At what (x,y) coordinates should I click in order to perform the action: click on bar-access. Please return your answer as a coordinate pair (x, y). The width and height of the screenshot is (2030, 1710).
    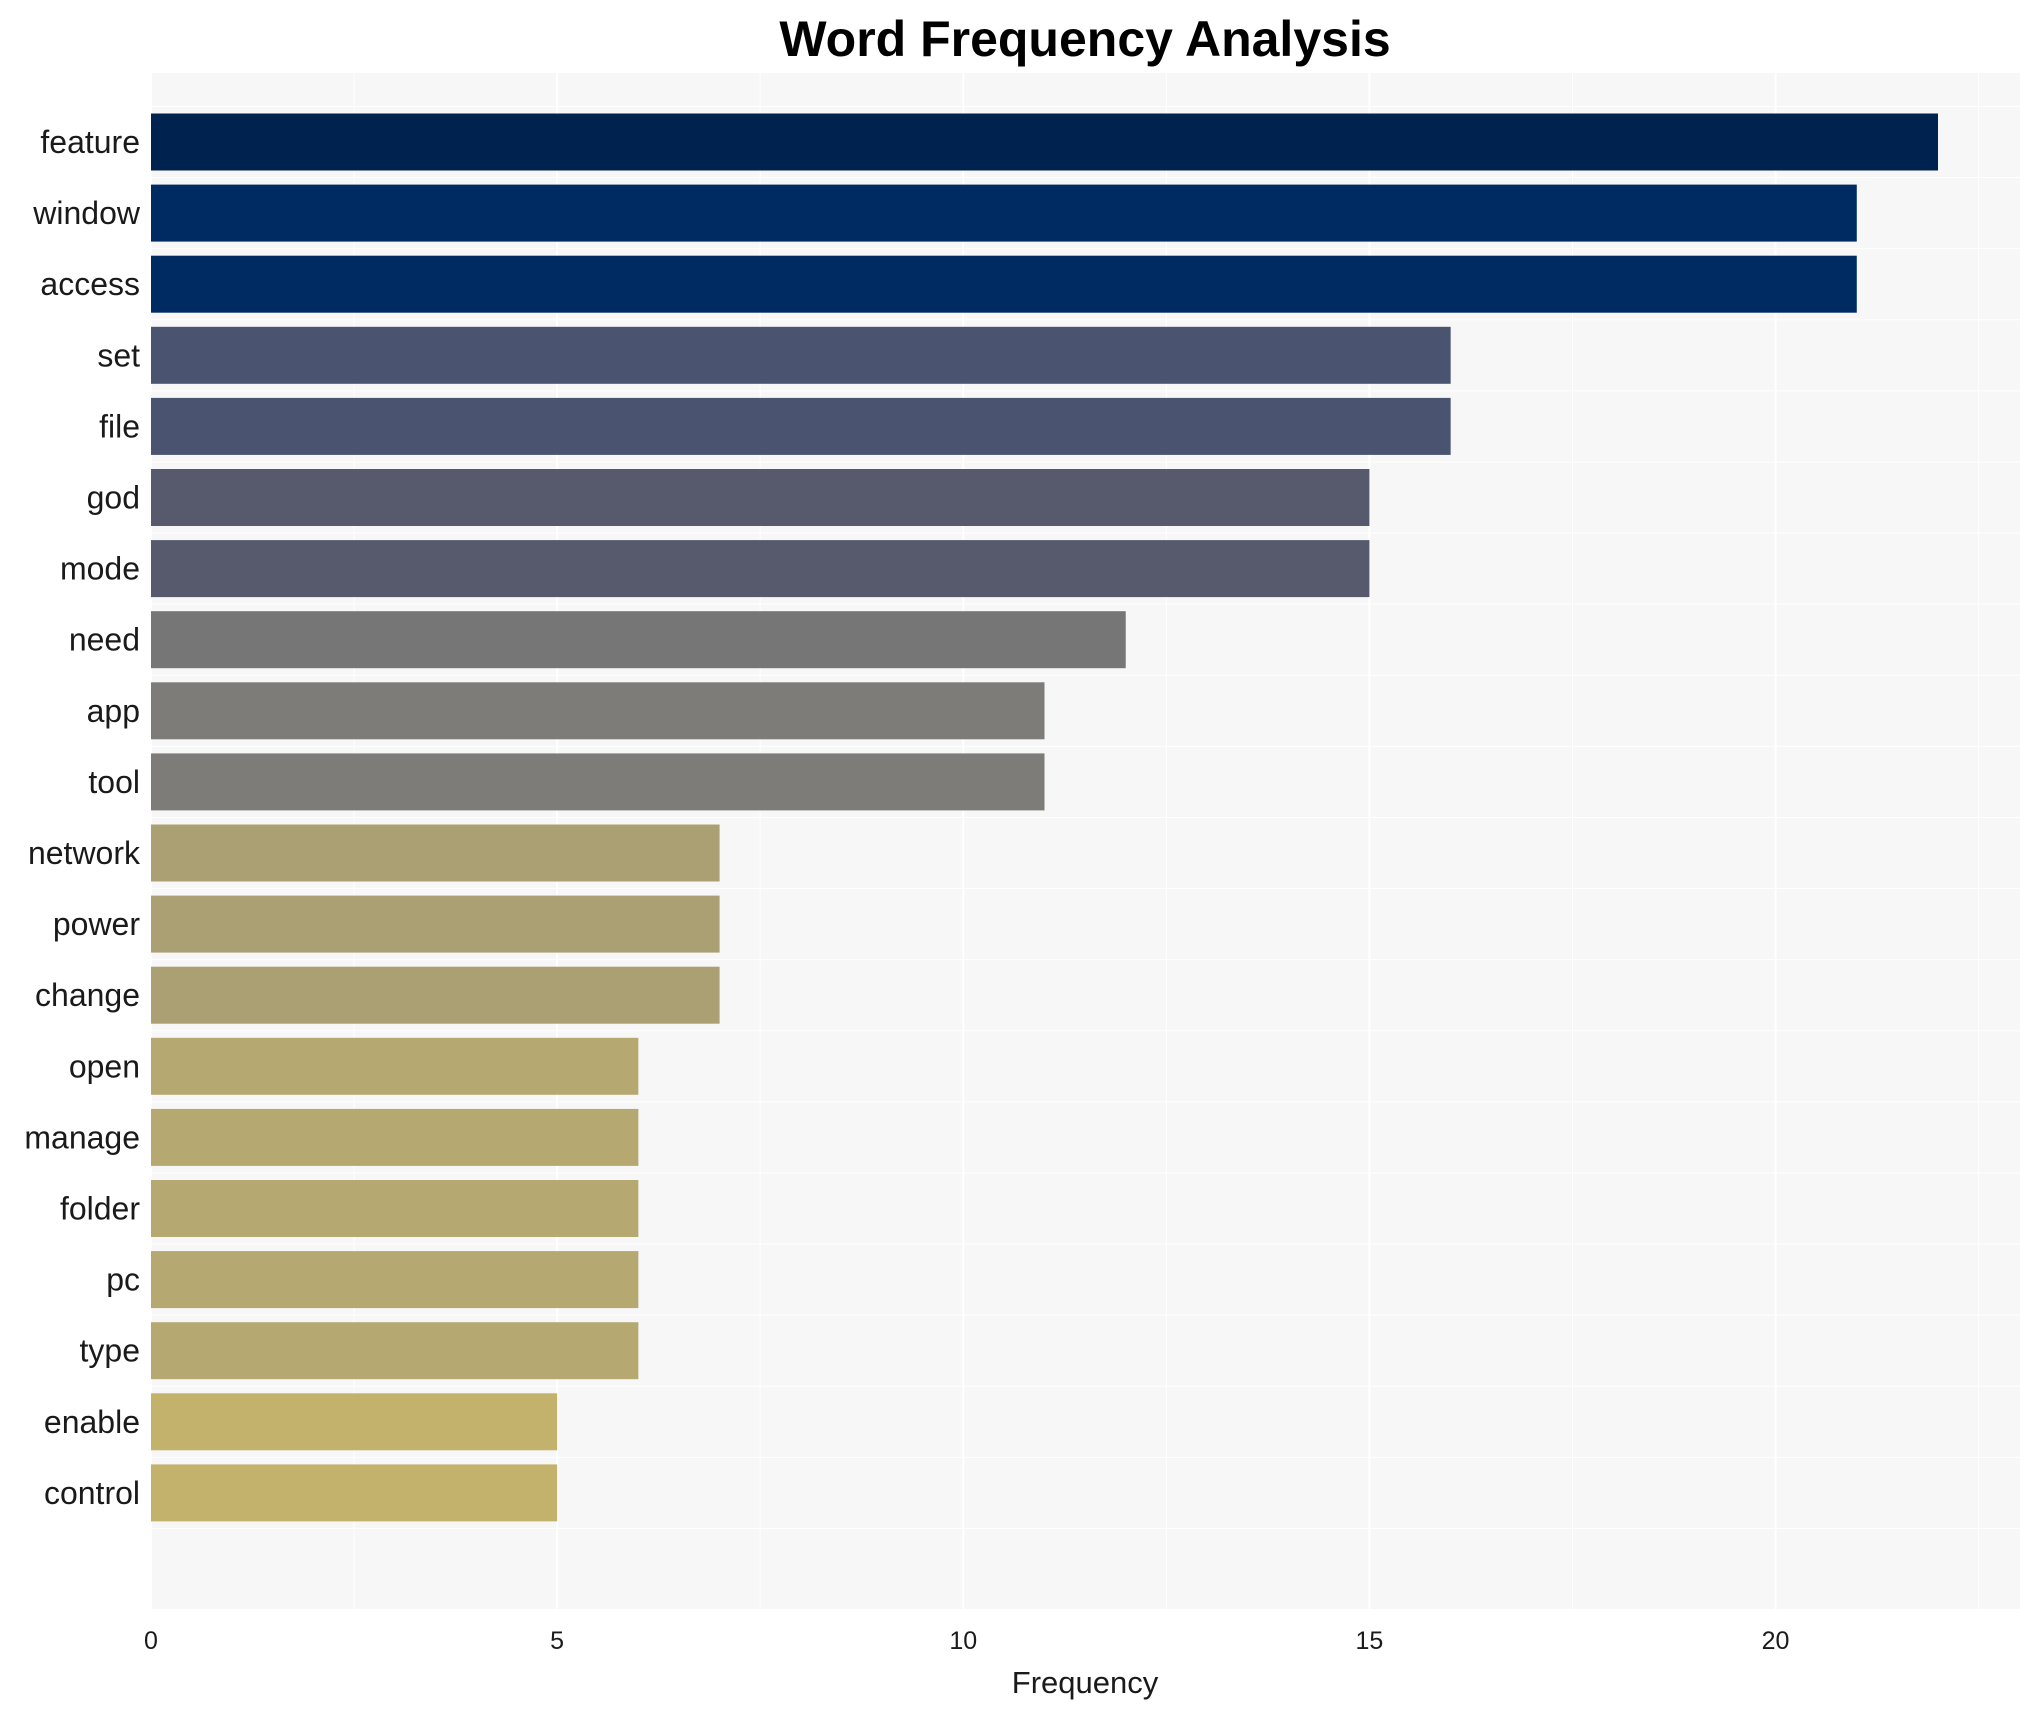
    Looking at the image, I should click on (1004, 284).